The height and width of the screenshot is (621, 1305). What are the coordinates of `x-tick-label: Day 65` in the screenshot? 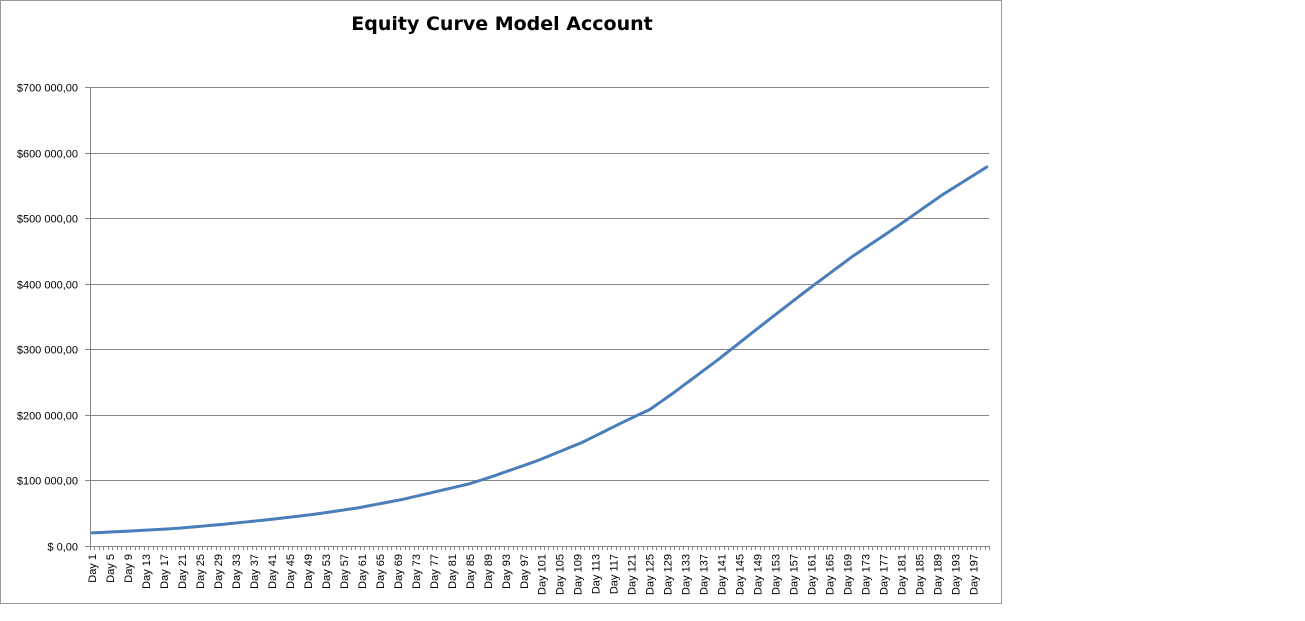 It's located at (381, 571).